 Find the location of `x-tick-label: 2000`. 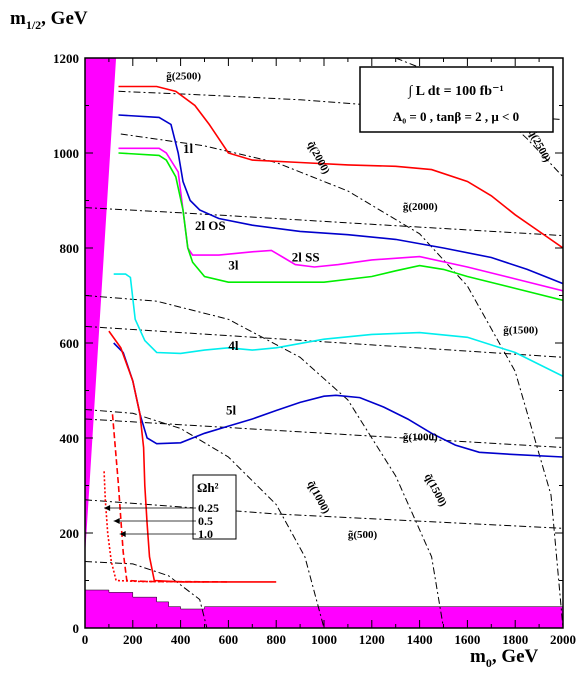

x-tick-label: 2000 is located at coordinates (563, 639).